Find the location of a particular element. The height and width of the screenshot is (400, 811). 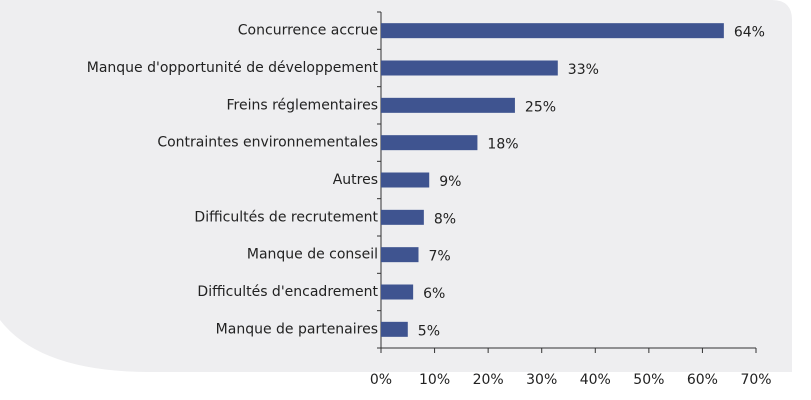

value-label: 6% is located at coordinates (434, 294).